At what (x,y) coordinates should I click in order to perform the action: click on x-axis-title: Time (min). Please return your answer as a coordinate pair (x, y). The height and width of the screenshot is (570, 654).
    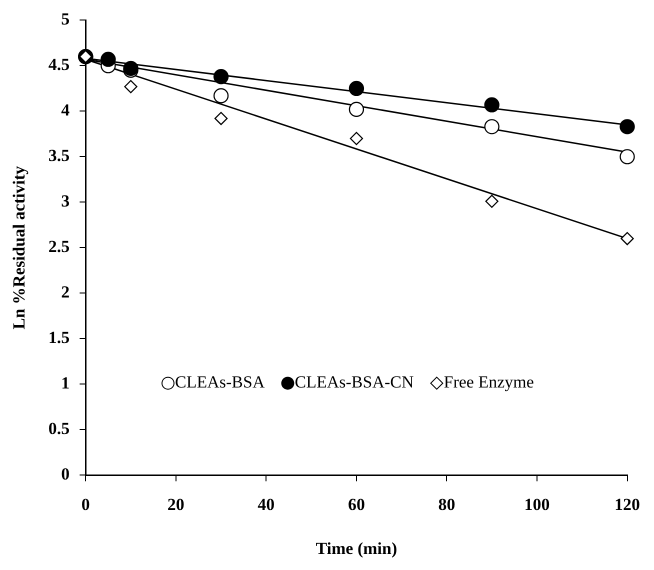
    Looking at the image, I should click on (357, 548).